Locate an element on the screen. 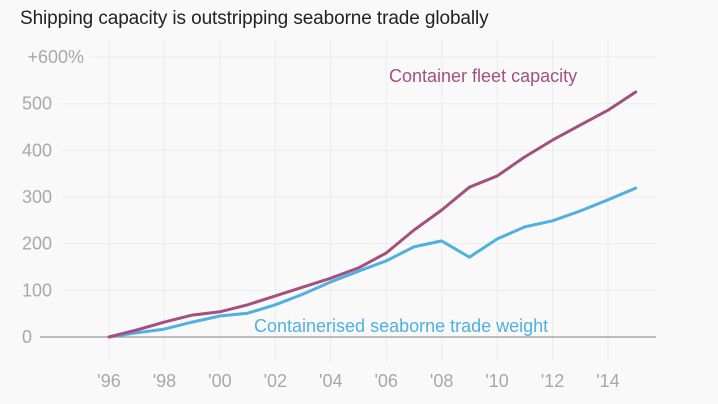 This screenshot has width=718, height=404. x-tick-label: '02 is located at coordinates (275, 381).